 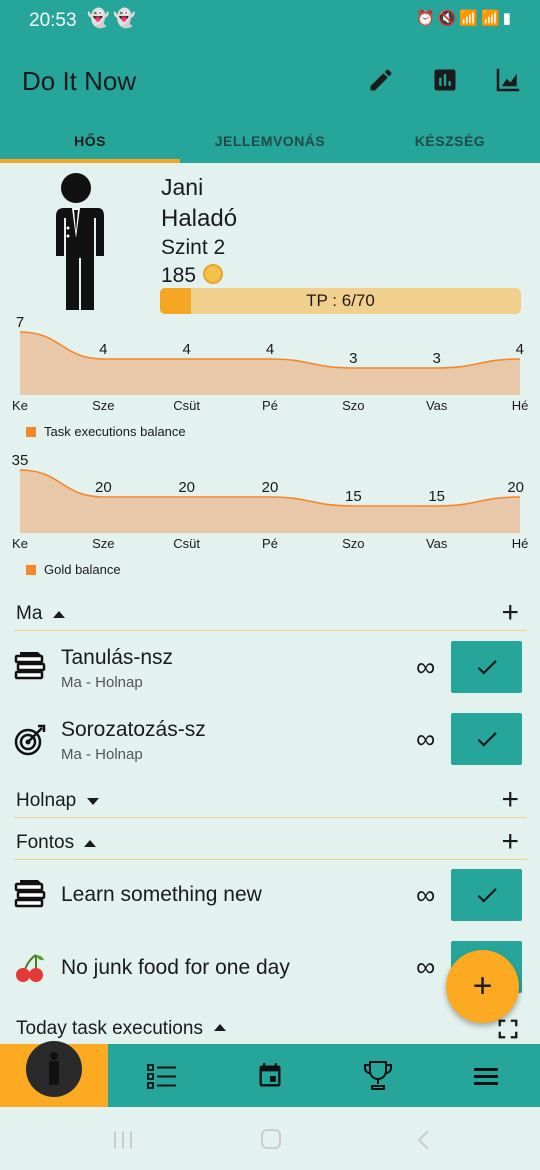 I want to click on bottom-navigation, so click(x=270, y=1073).